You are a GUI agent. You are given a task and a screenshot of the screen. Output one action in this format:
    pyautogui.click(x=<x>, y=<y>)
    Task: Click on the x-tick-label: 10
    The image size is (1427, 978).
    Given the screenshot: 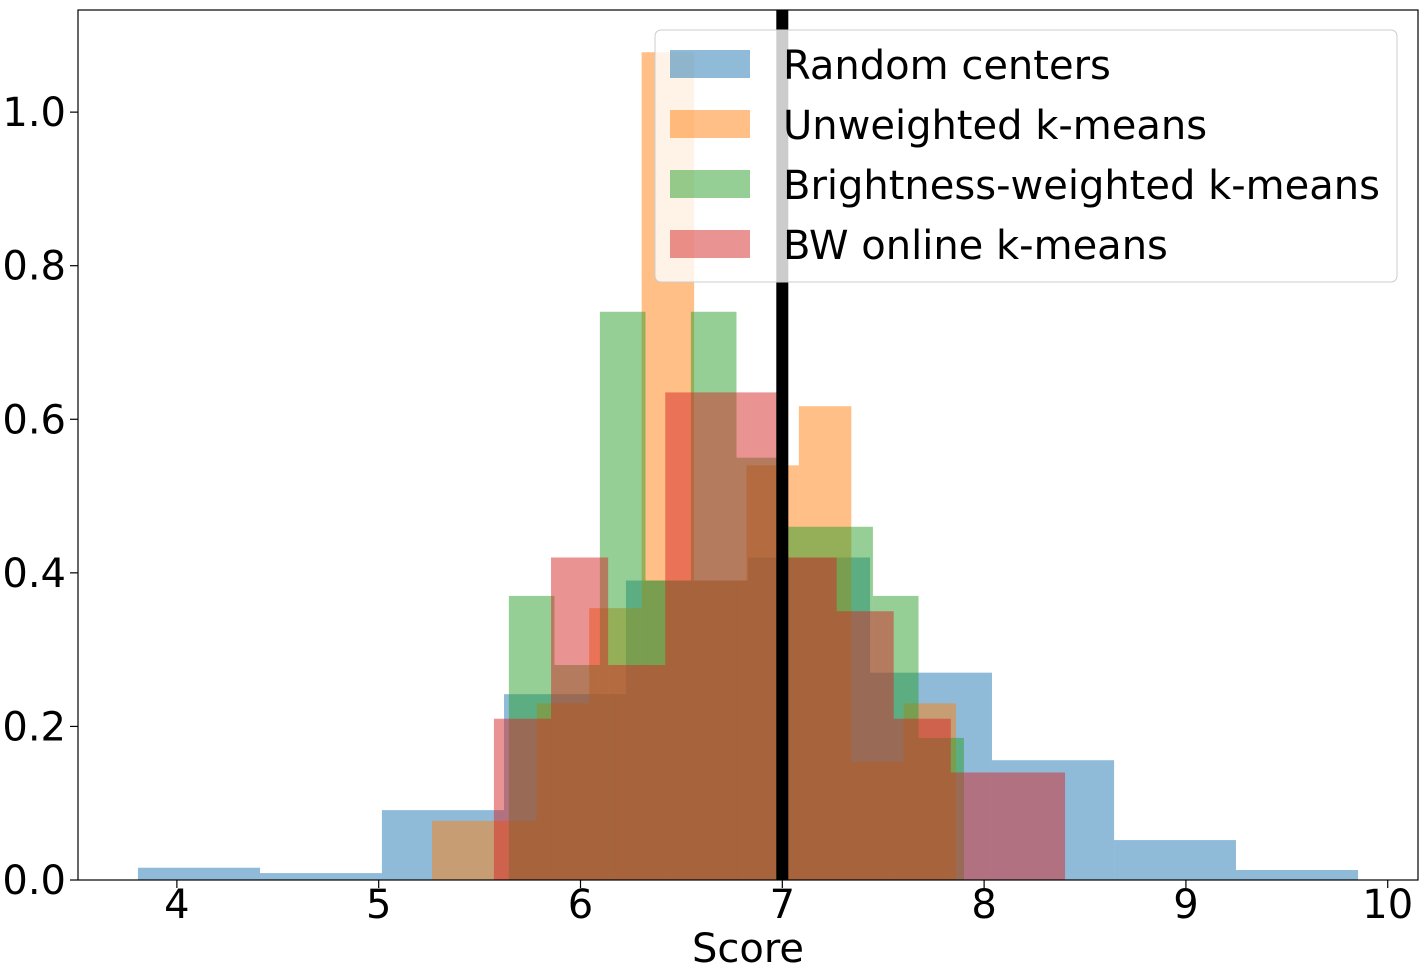 What is the action you would take?
    pyautogui.click(x=1387, y=905)
    